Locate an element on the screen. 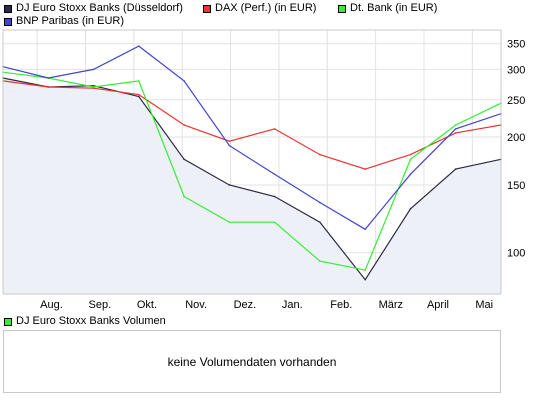 Image resolution: width=545 pixels, height=408 pixels. x-tick-label: Aug. is located at coordinates (51, 305).